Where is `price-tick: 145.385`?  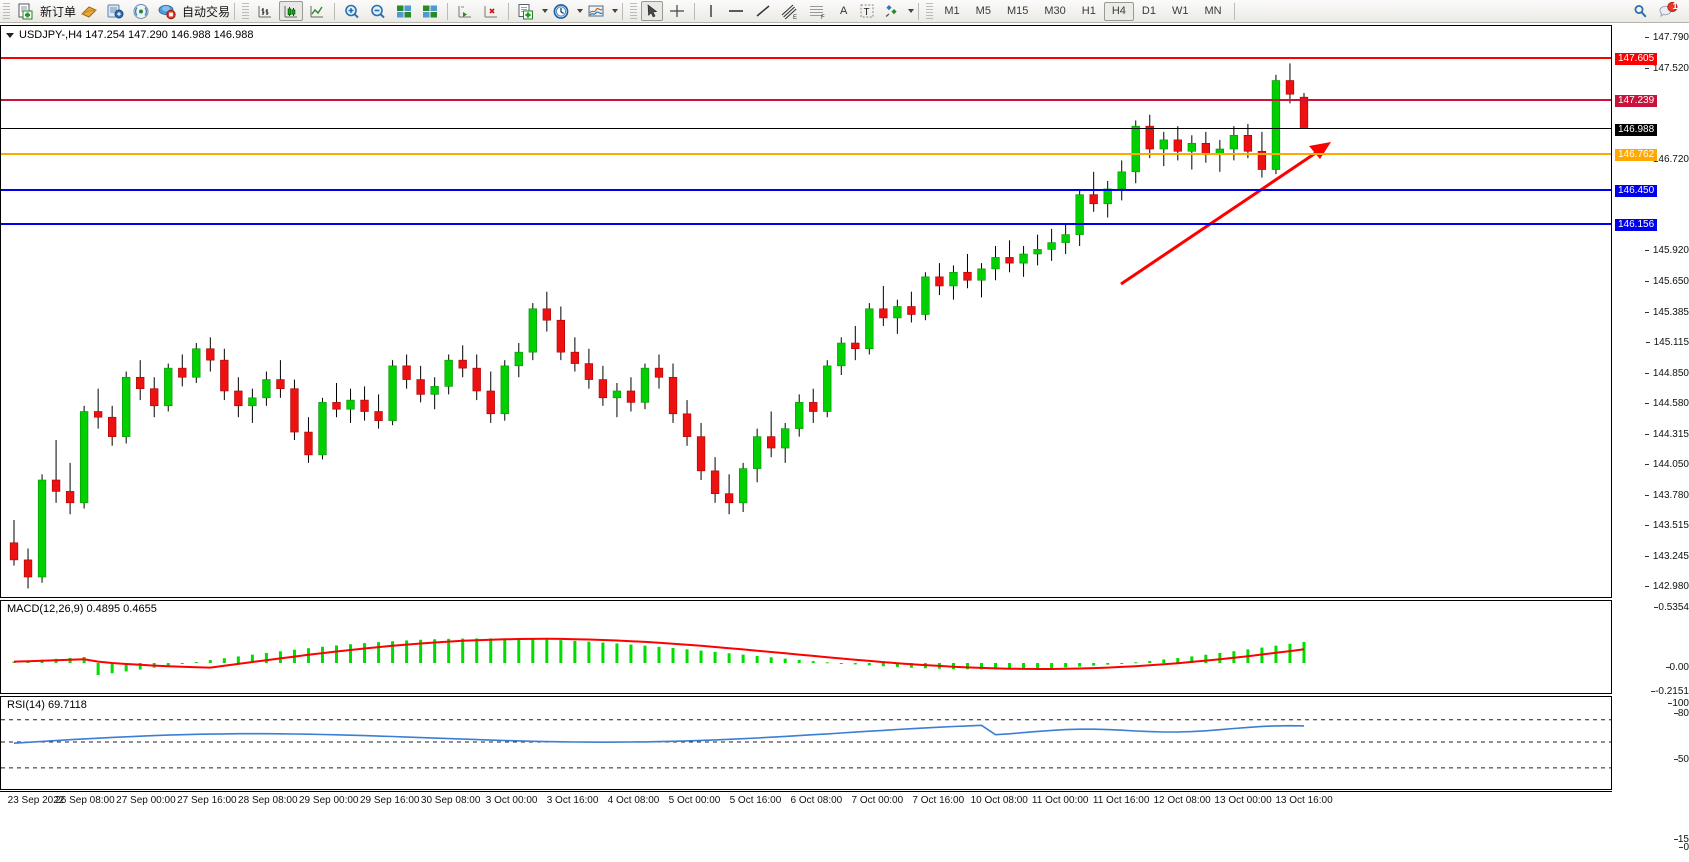
price-tick: 145.385 is located at coordinates (1666, 312).